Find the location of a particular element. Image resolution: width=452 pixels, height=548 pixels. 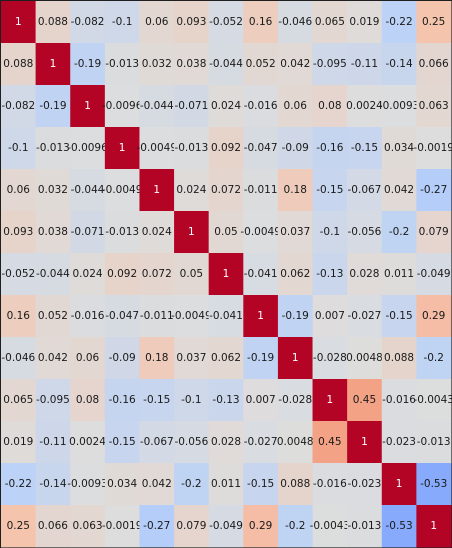

heatmap-cell-label-r10-c1: -0.11 is located at coordinates (52, 442).